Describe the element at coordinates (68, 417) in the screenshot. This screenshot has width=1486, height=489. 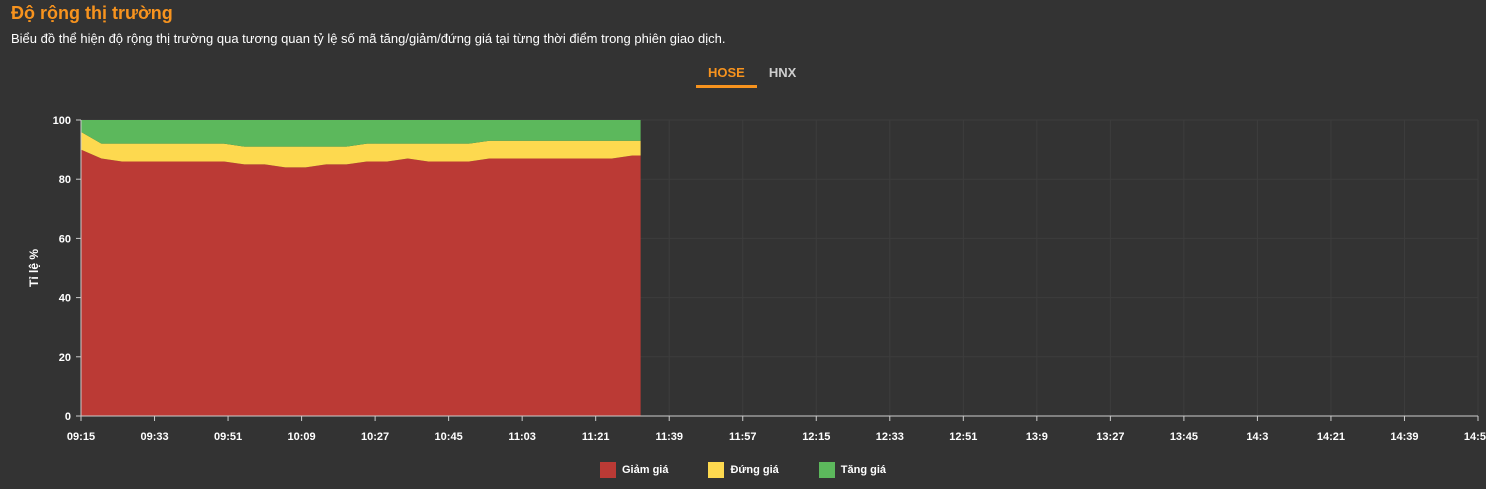
I see `y-tick-label: 0` at that location.